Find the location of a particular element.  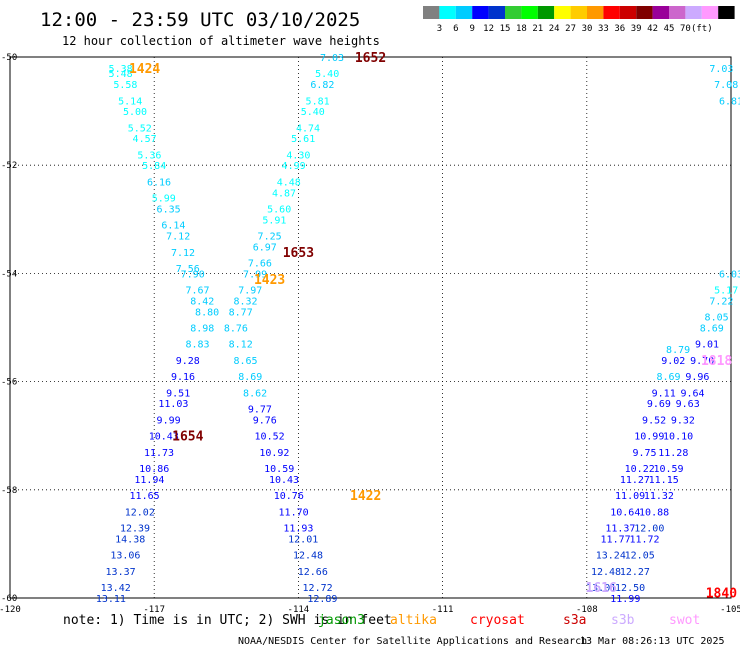

swh-value: 7.66 is located at coordinates (260, 264).